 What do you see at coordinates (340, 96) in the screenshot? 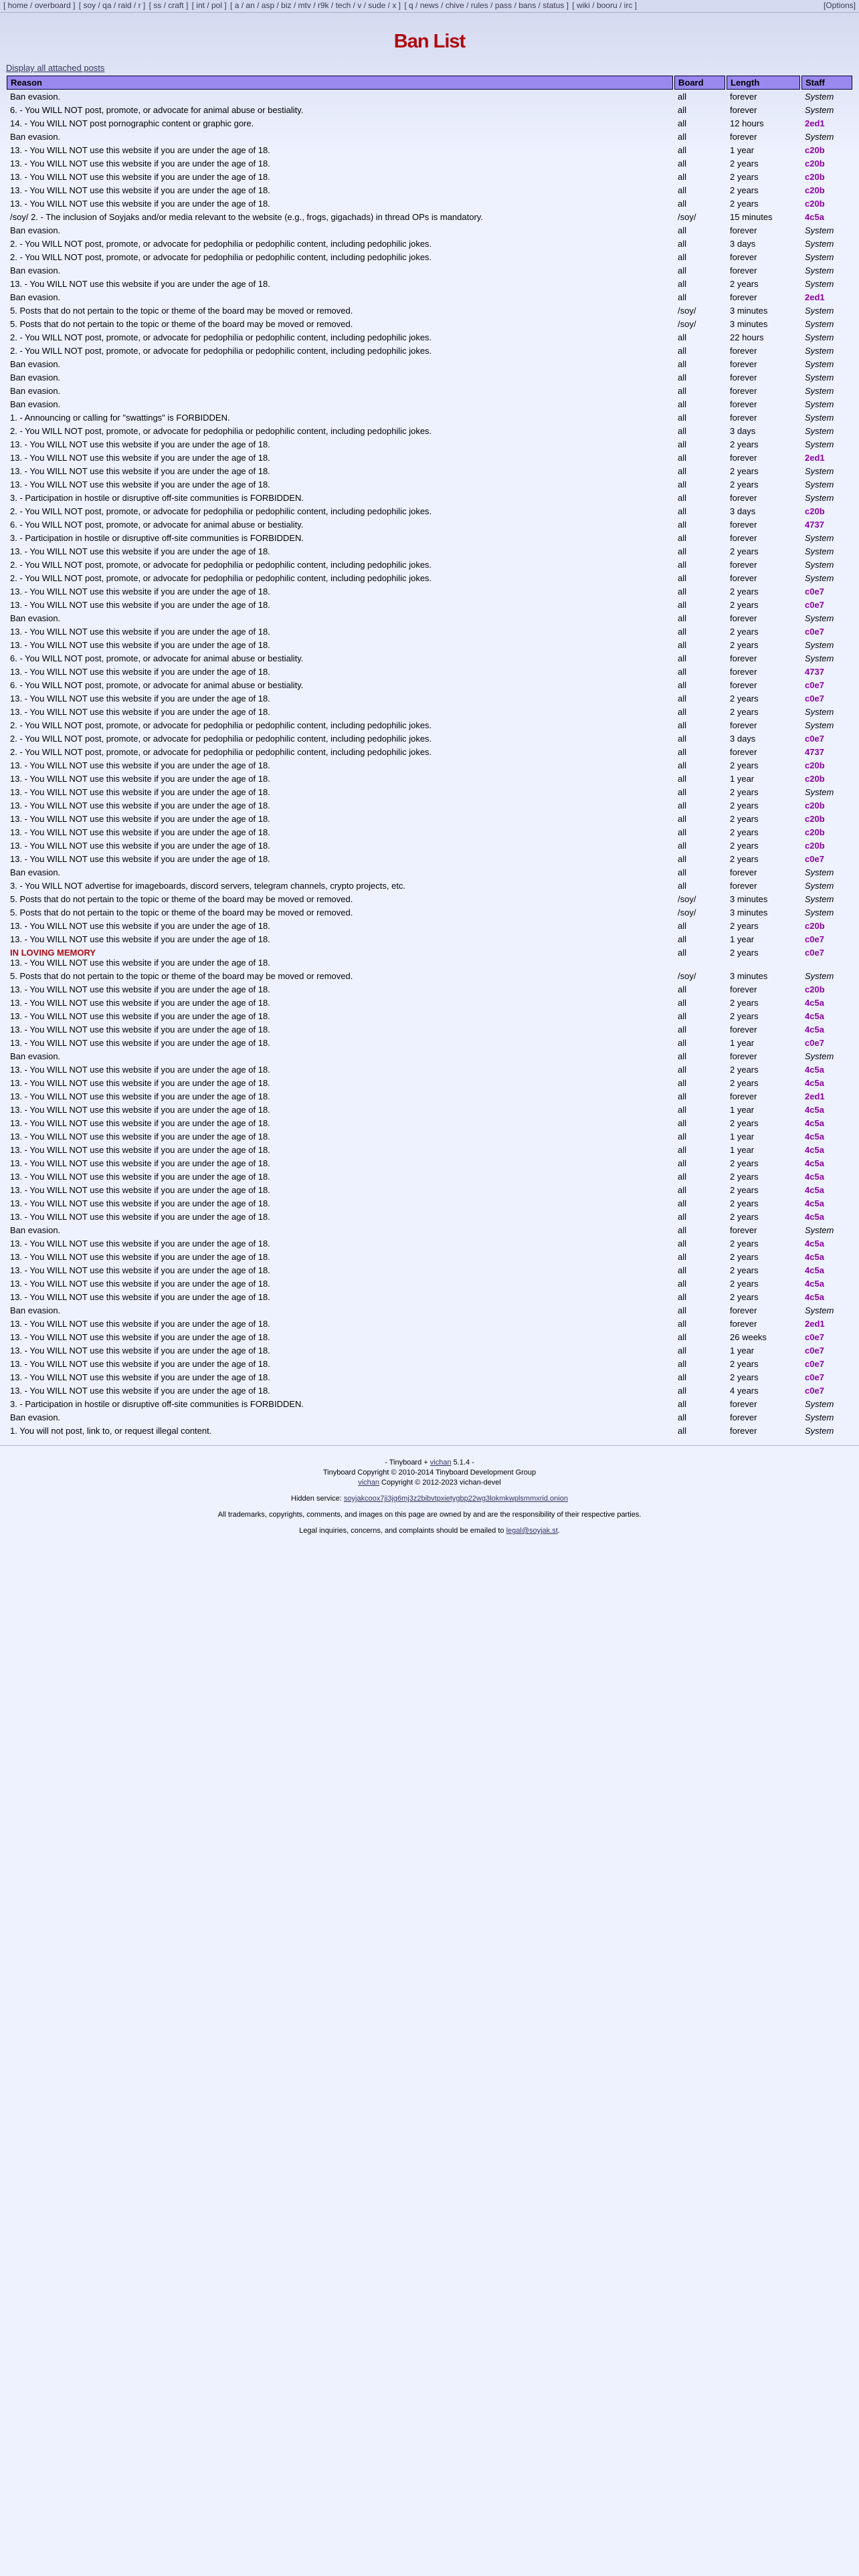
I see `reason-cell: Ban evasion.` at bounding box center [340, 96].